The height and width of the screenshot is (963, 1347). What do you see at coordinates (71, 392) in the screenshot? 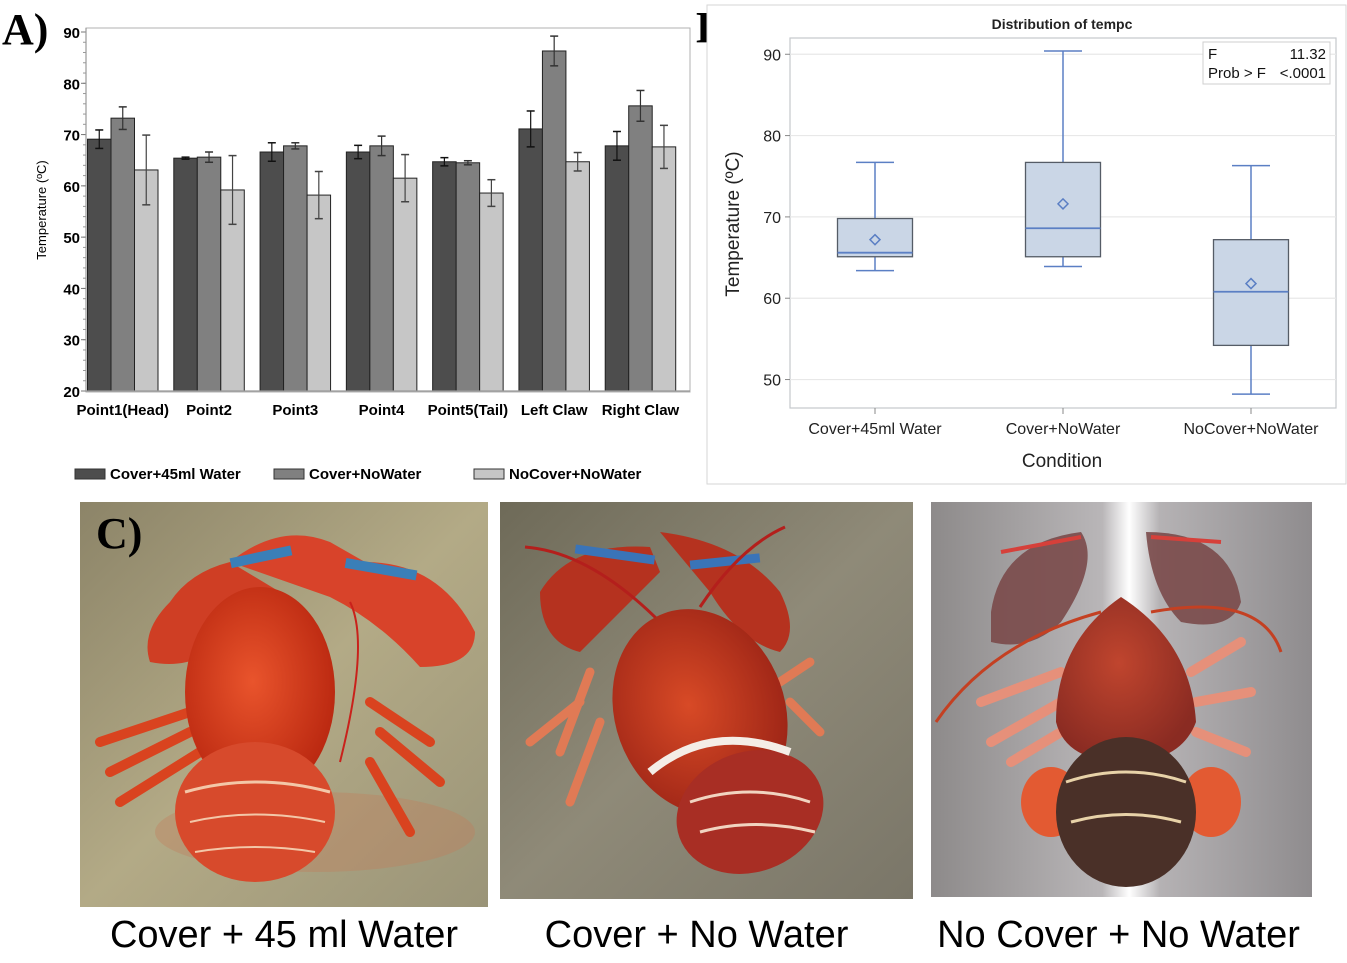
I see `y-tick-label-a: 20` at bounding box center [71, 392].